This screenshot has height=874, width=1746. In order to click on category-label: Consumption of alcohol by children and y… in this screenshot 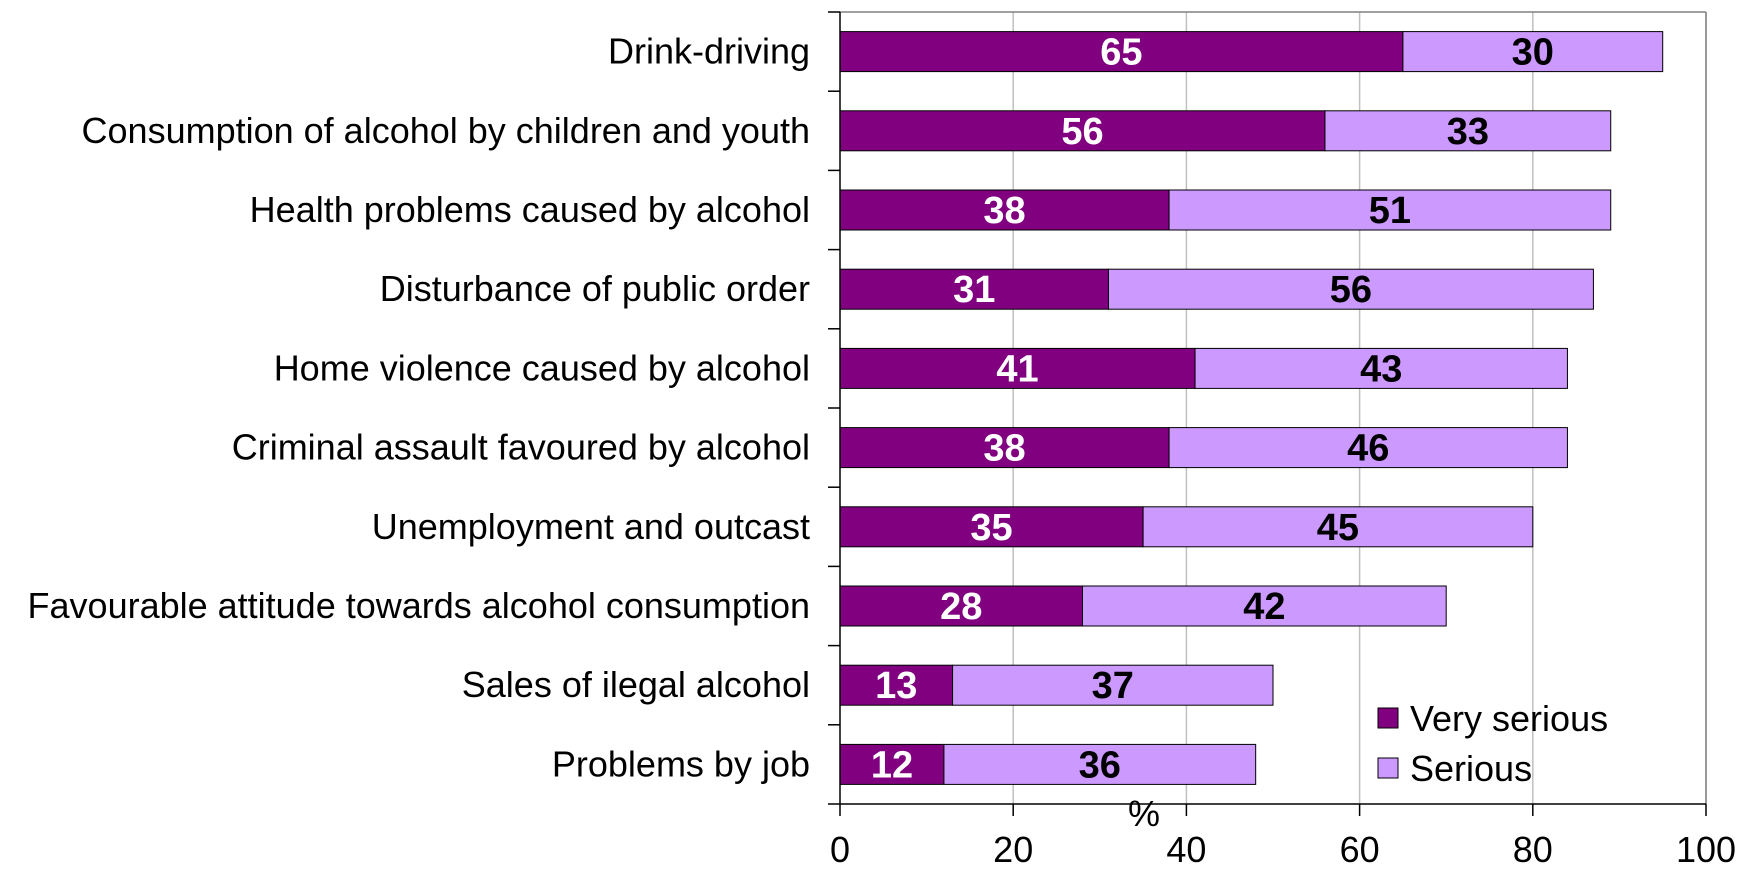, I will do `click(446, 130)`.